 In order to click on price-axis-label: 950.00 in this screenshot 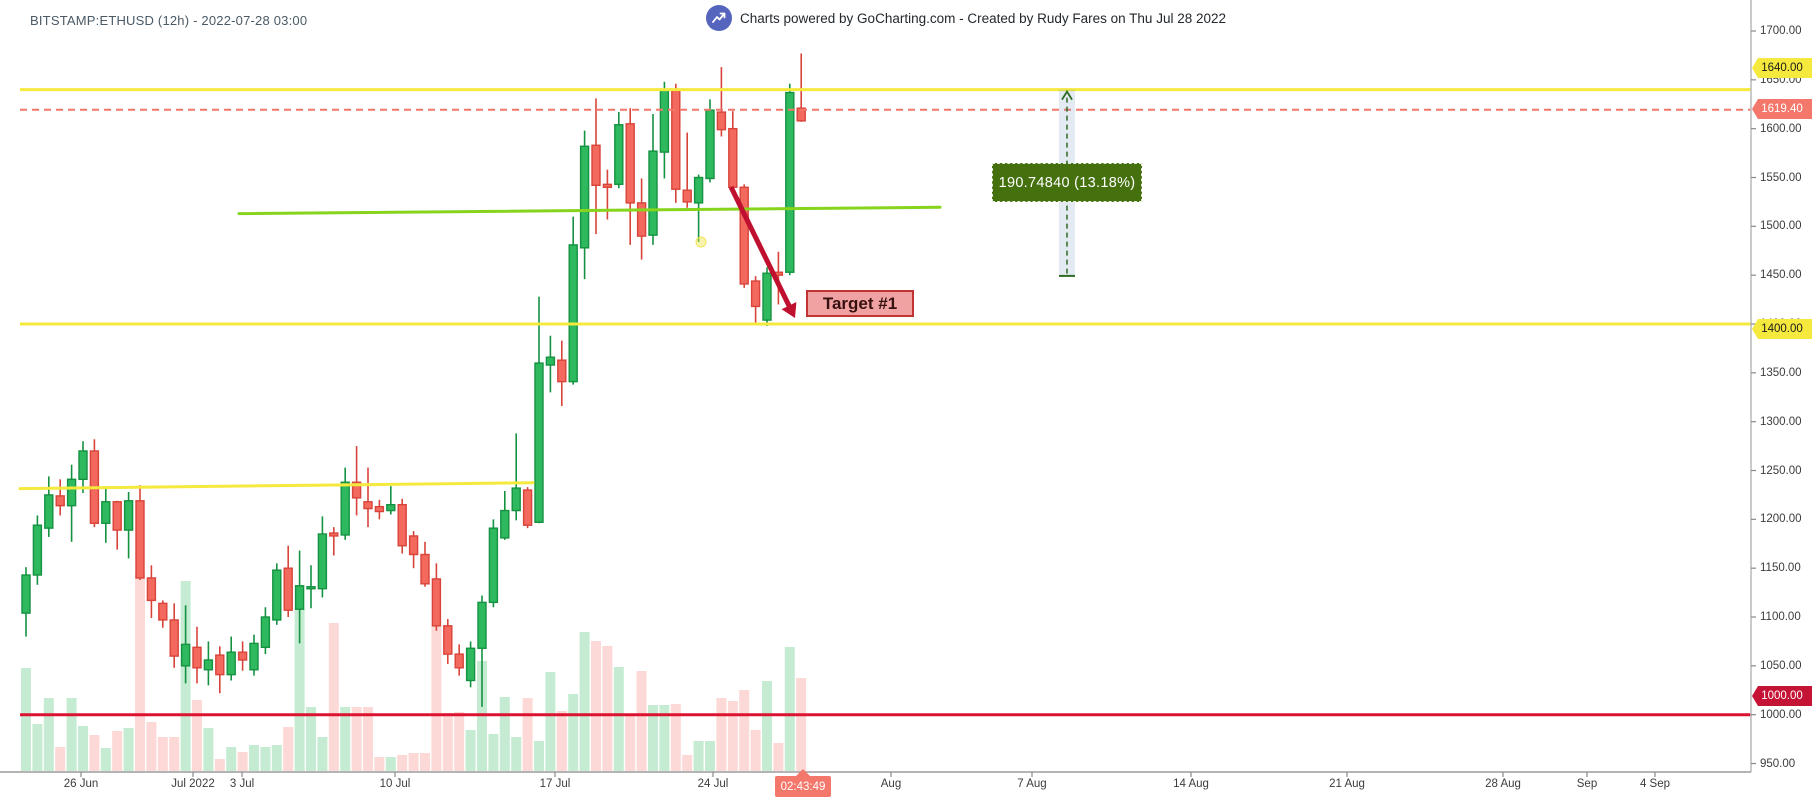, I will do `click(1778, 763)`.